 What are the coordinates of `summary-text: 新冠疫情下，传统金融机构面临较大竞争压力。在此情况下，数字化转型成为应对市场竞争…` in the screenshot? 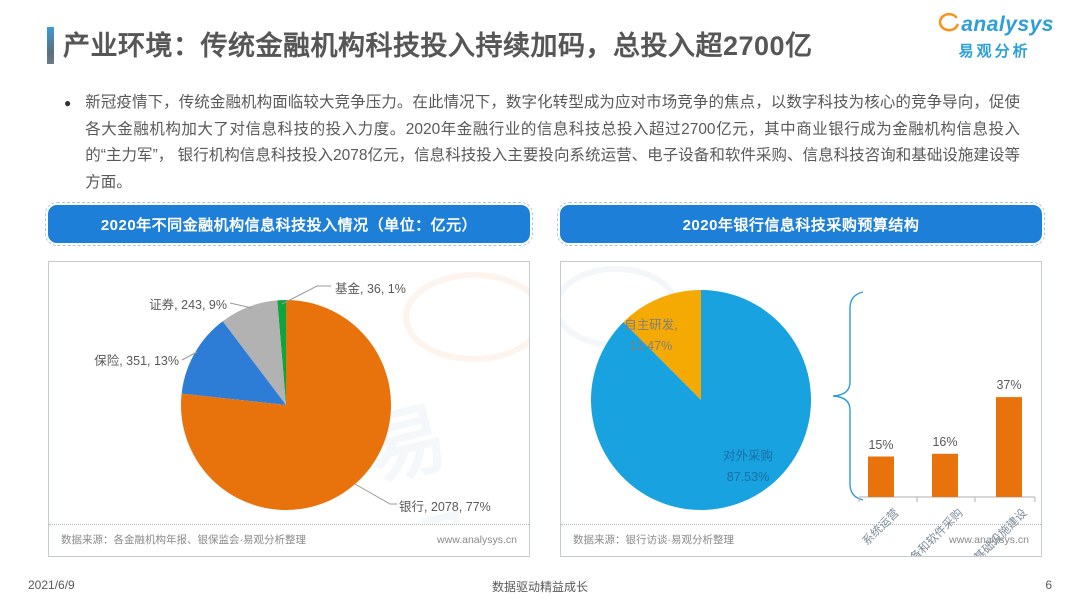 It's located at (552, 142).